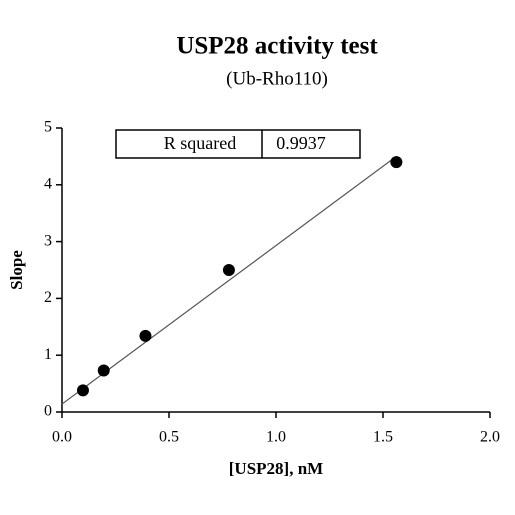 The height and width of the screenshot is (515, 515). Describe the element at coordinates (277, 78) in the screenshot. I see `chart-subtitle: (Ub-Rho110)` at that location.